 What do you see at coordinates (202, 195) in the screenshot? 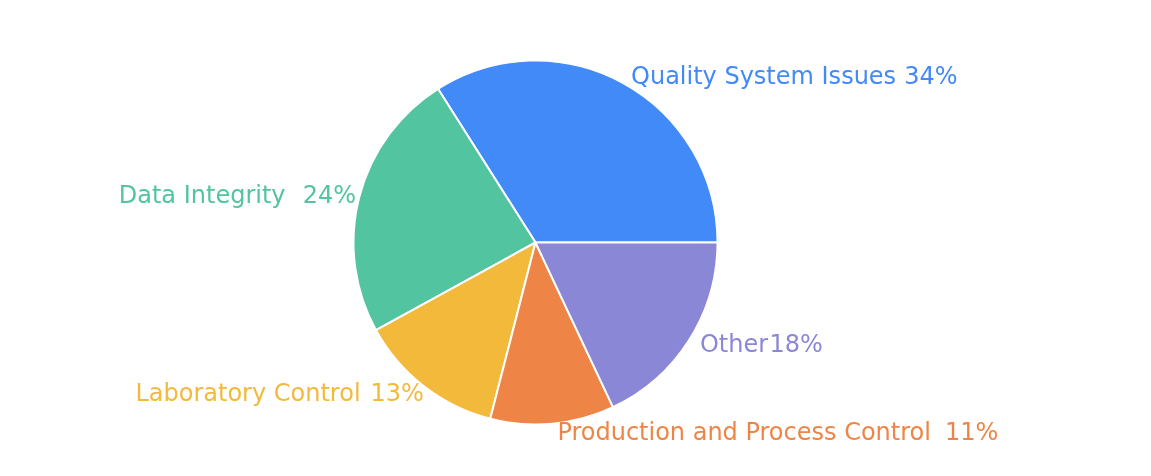
I see `slice-label: Data Integrity` at bounding box center [202, 195].